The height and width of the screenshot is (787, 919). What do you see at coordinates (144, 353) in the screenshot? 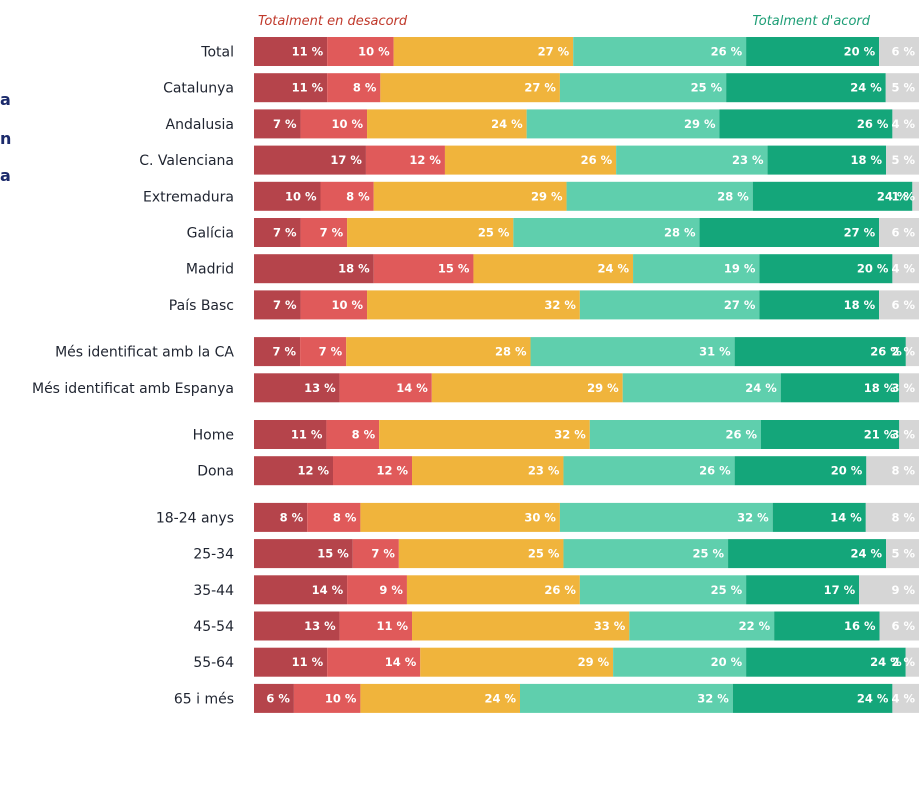
I see `category-label: Més identificat amb la CA` at bounding box center [144, 353].